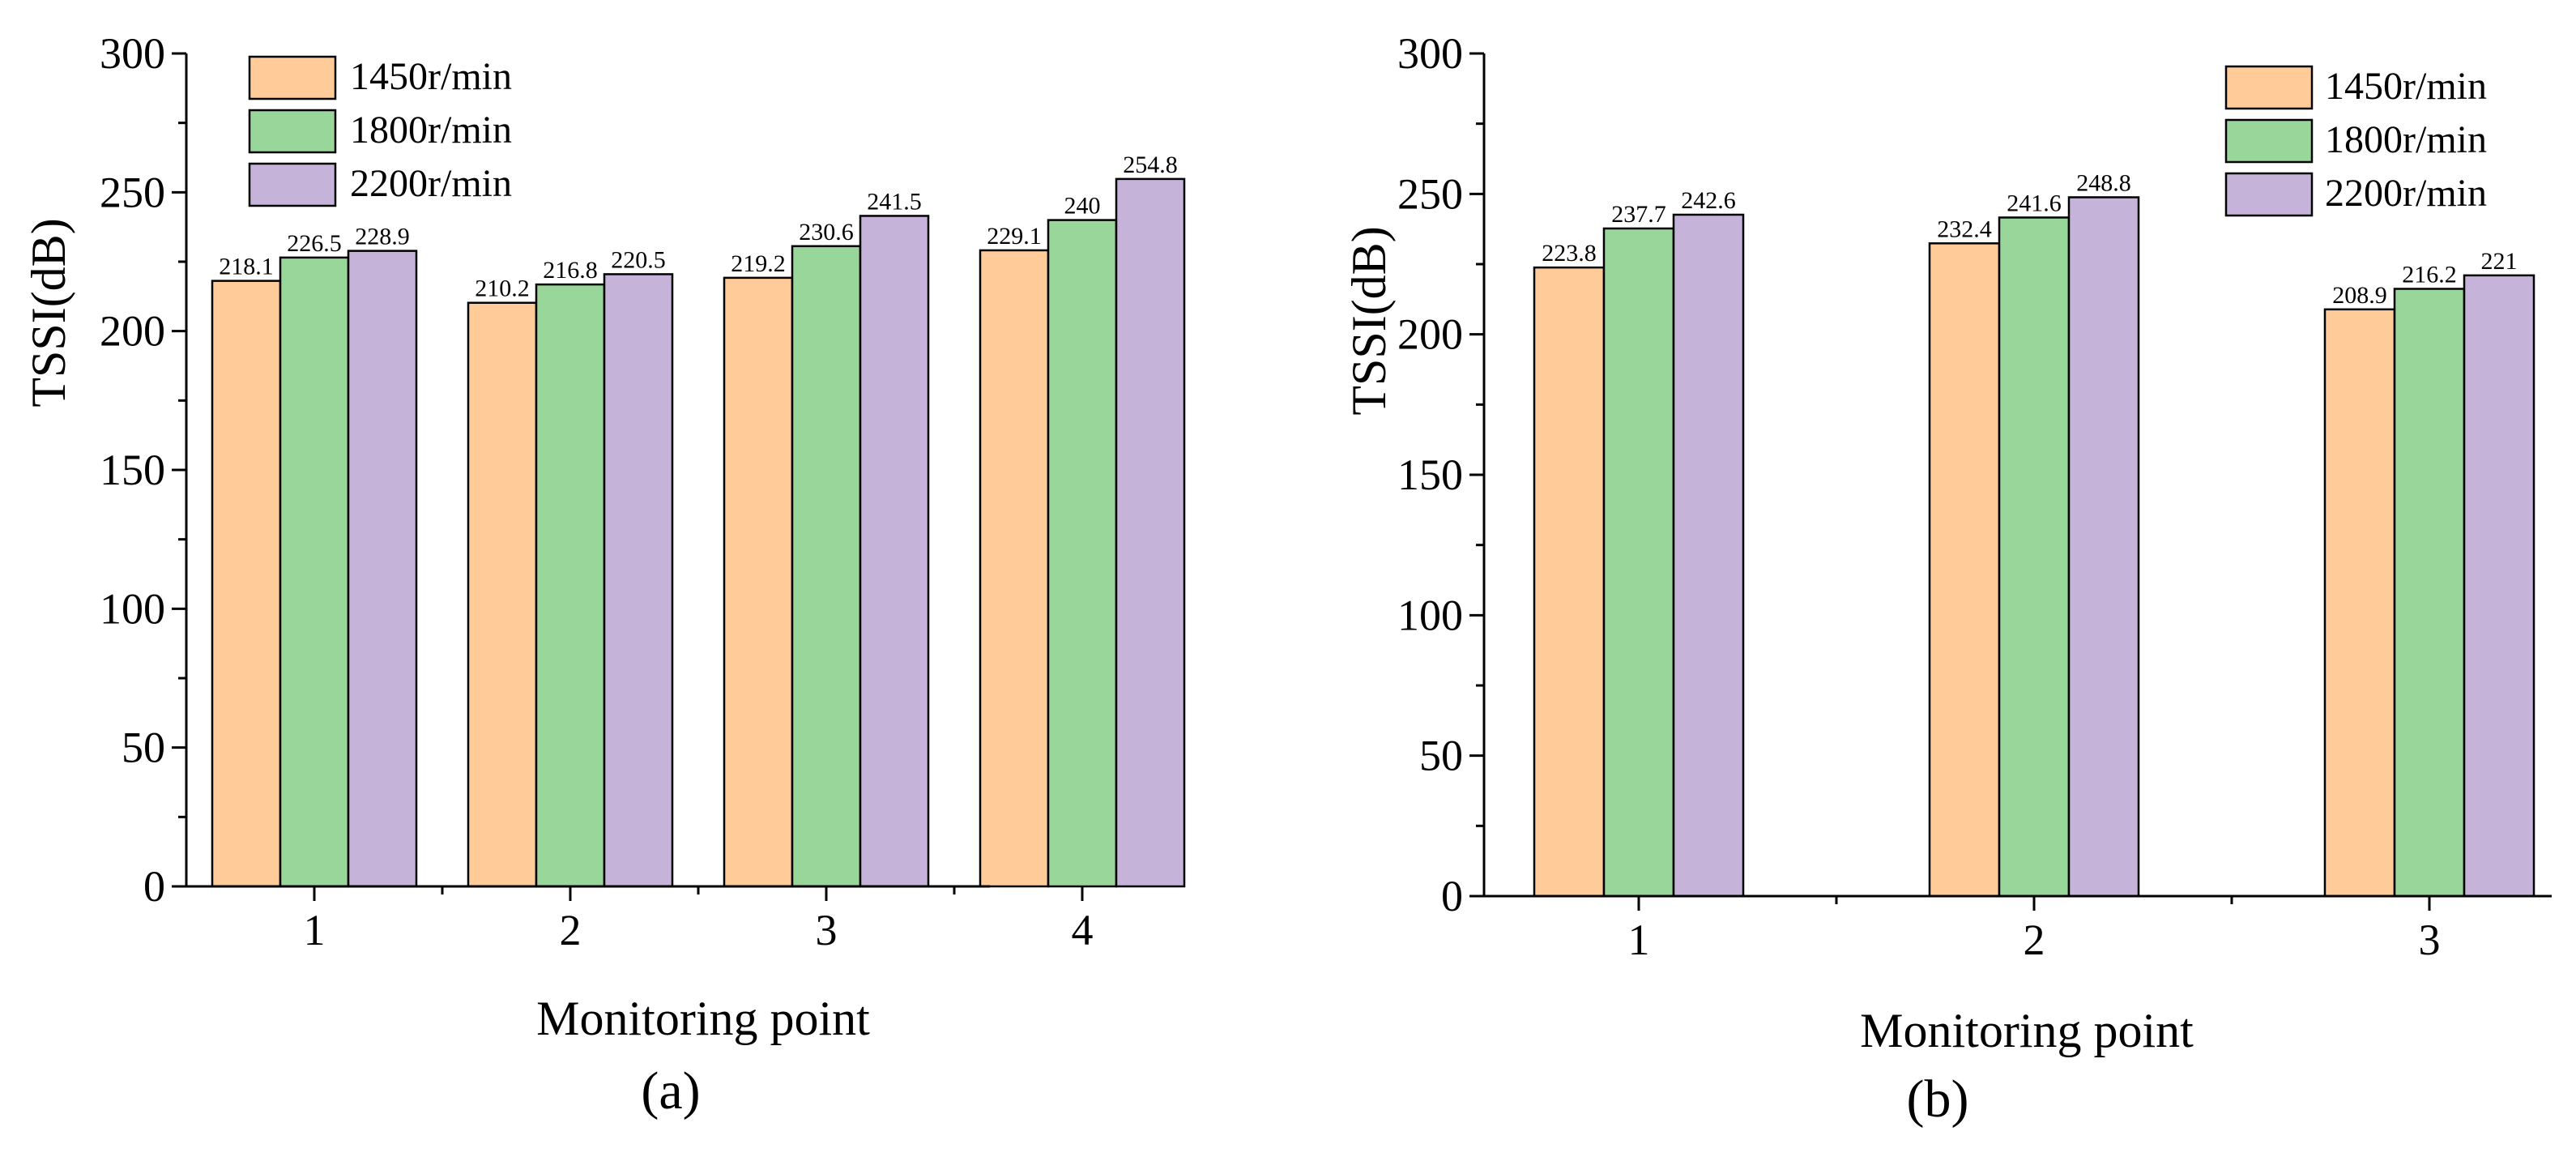 The image size is (2576, 1157). Describe the element at coordinates (759, 582) in the screenshot. I see `bar-a-3-1450r/min` at that location.